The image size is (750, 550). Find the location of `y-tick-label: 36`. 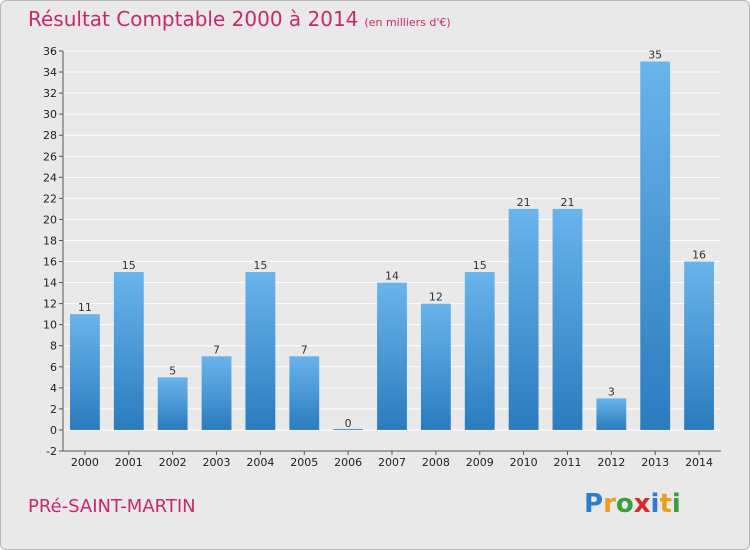

y-tick-label: 36 is located at coordinates (50, 51).